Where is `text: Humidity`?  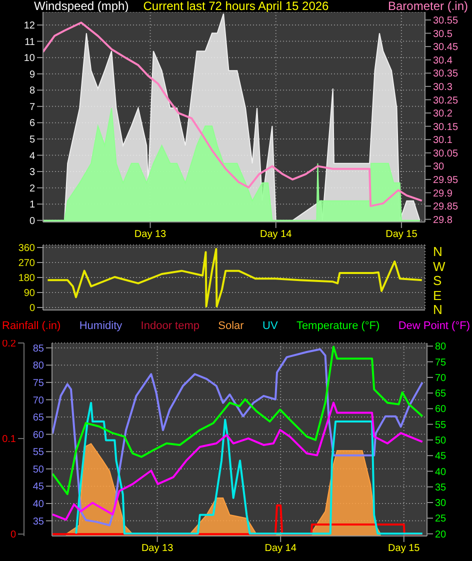 text: Humidity is located at coordinates (100, 326).